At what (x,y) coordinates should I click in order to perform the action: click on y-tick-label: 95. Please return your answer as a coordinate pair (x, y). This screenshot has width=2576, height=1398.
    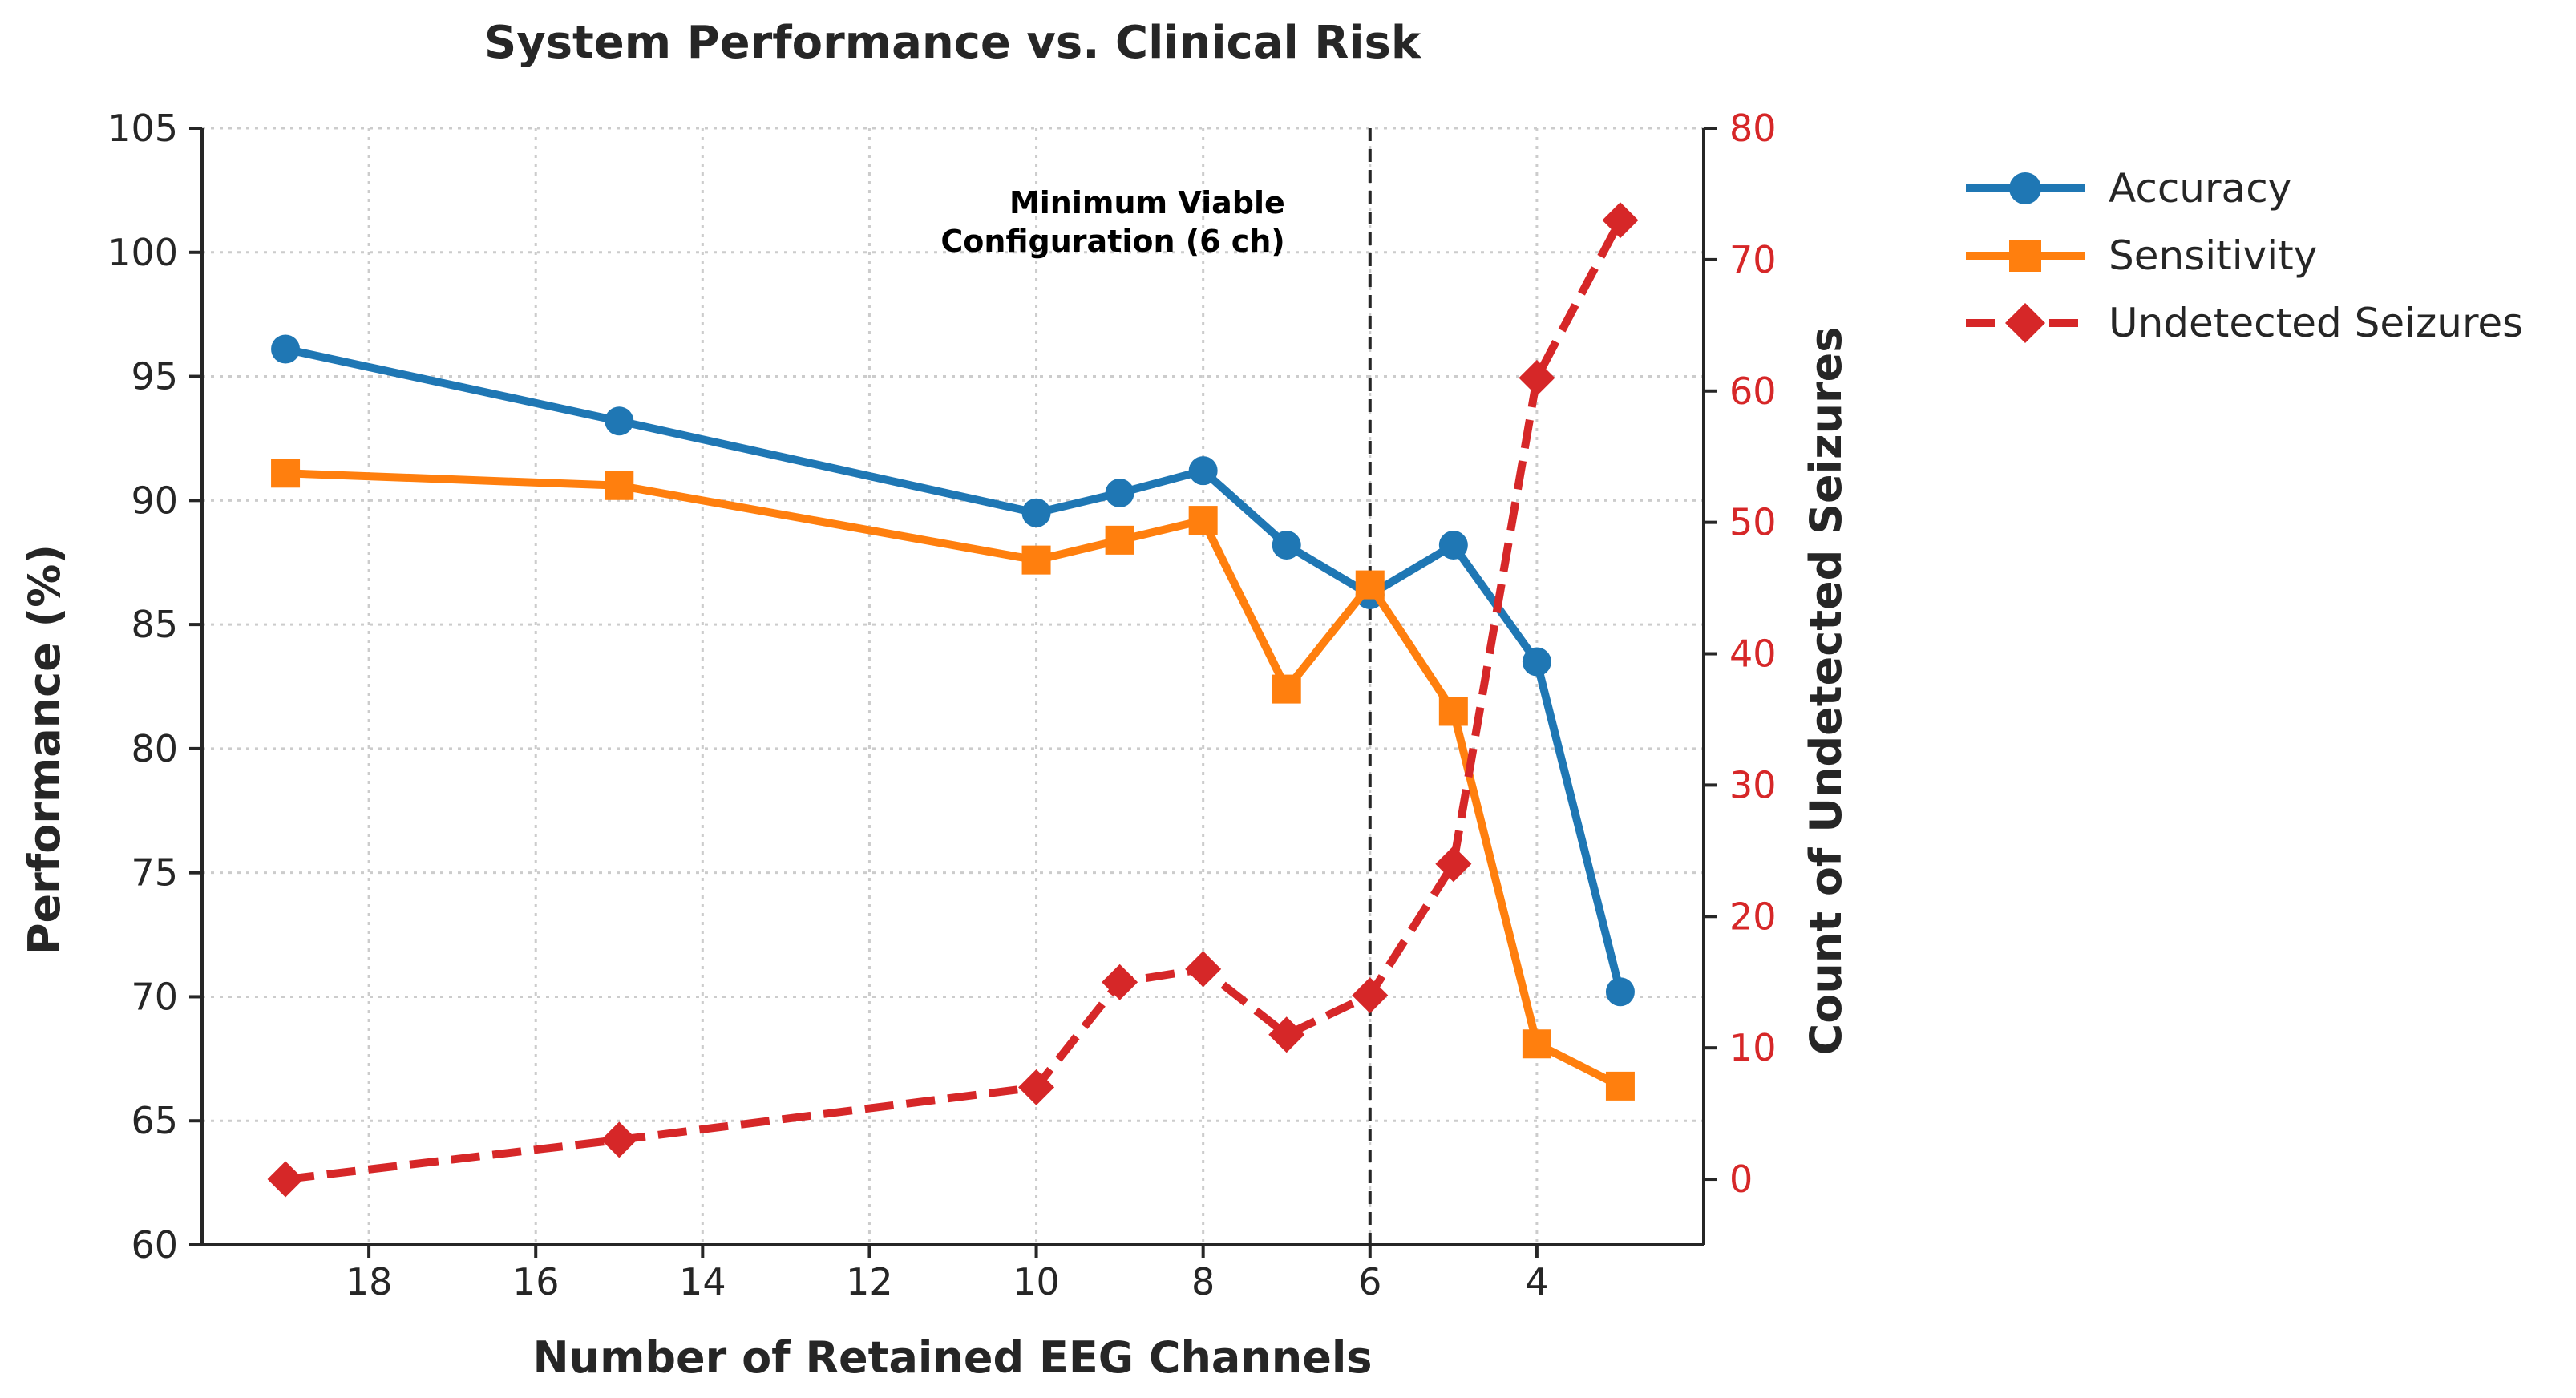
    Looking at the image, I should click on (154, 376).